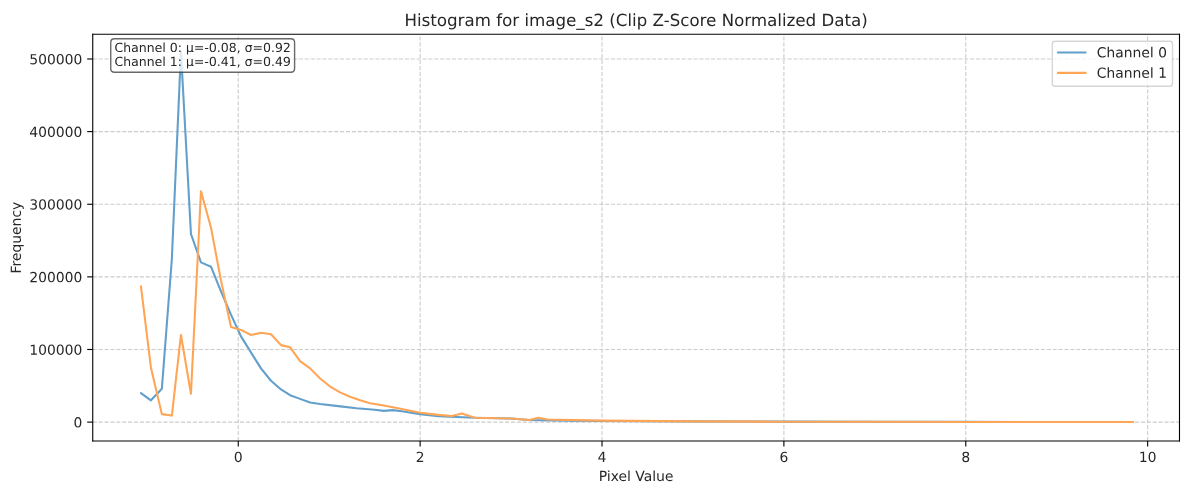 This screenshot has height=490, width=1189. What do you see at coordinates (55, 132) in the screenshot?
I see `y-tick-label: 400000` at bounding box center [55, 132].